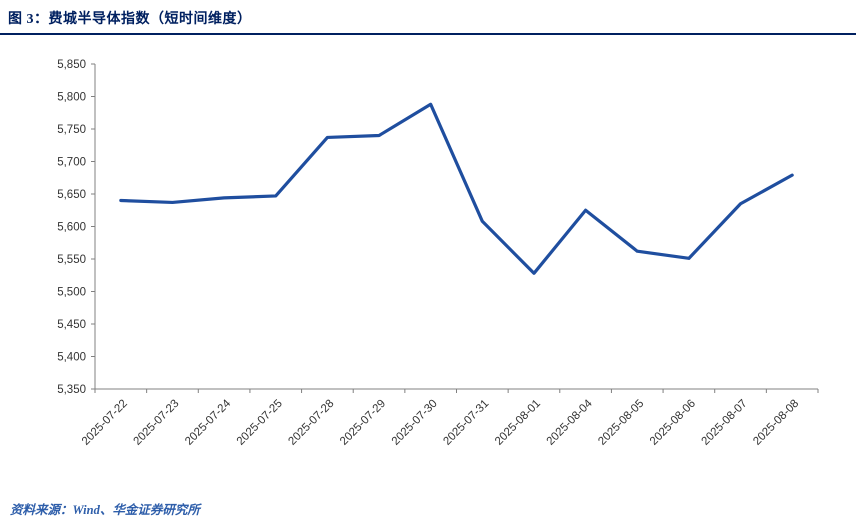  I want to click on x-tick-label: 2025-08-06, so click(673, 423).